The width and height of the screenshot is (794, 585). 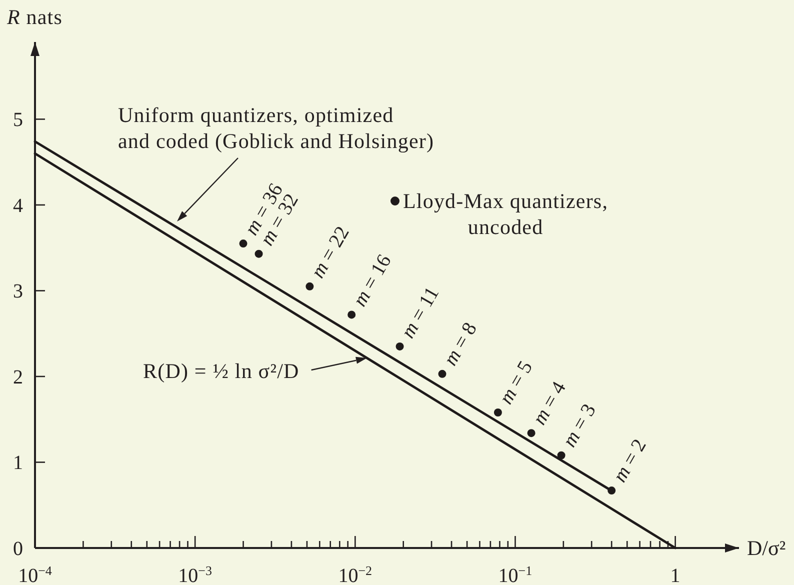 What do you see at coordinates (18, 120) in the screenshot?
I see `y-tick-label: 5` at bounding box center [18, 120].